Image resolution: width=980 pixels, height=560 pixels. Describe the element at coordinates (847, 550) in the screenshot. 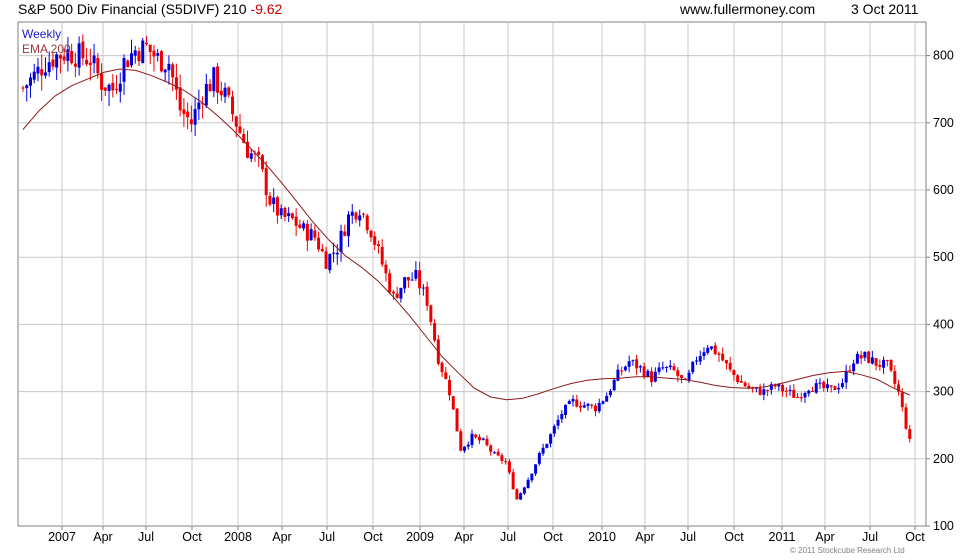

I see `copyright: © 2011 Stockcube Research Ltd` at that location.